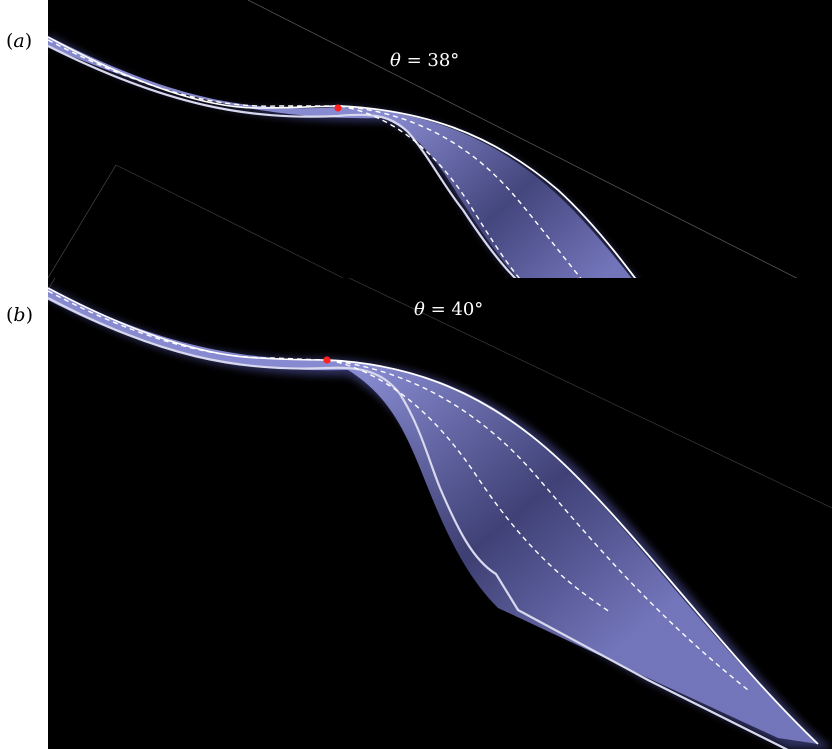 Image resolution: width=832 pixels, height=749 pixels. I want to click on panel-label-a: (a), so click(19, 41).